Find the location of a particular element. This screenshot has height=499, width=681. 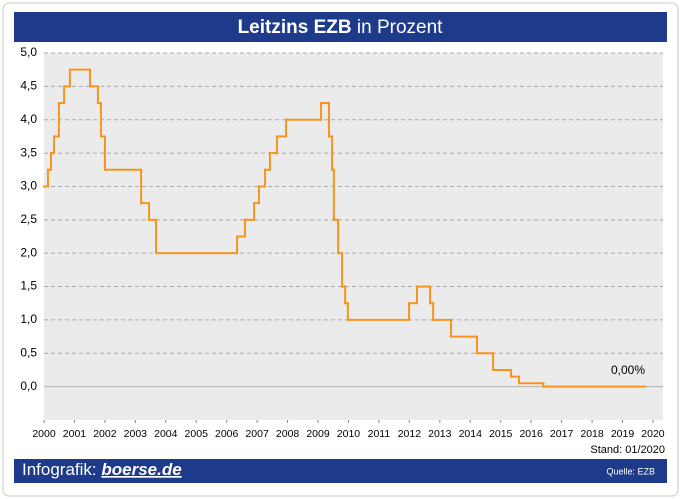

y-tick-label: 2,5 is located at coordinates (28, 219).